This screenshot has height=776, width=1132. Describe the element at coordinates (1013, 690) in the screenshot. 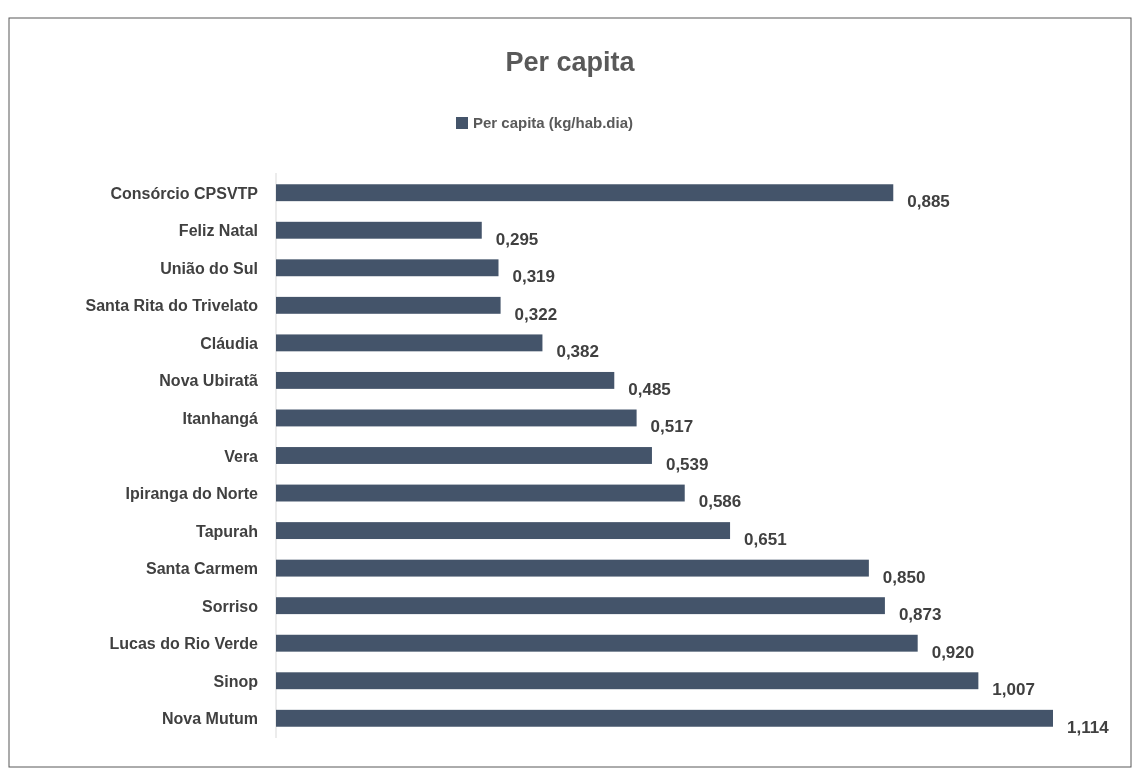

I see `data-label: 1,007` at that location.